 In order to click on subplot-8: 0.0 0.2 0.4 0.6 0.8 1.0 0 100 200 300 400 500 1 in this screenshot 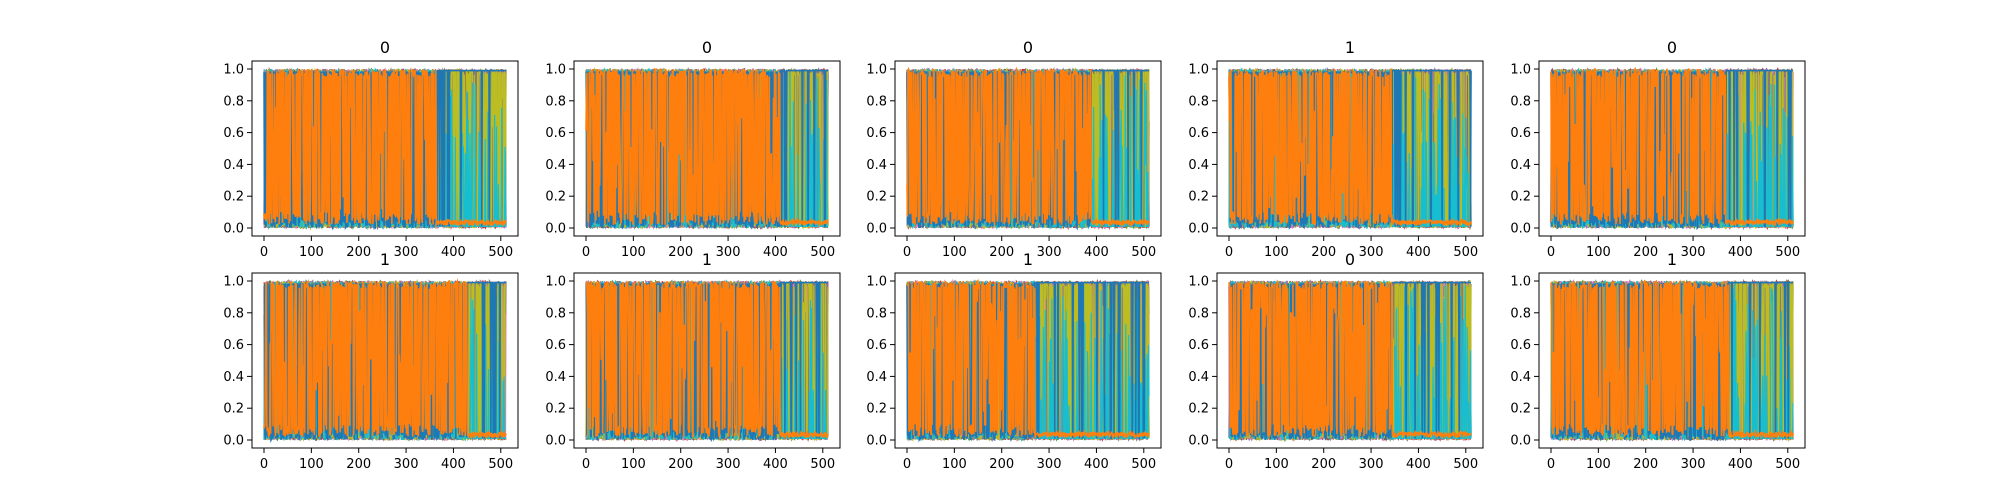, I will do `click(1014, 361)`.